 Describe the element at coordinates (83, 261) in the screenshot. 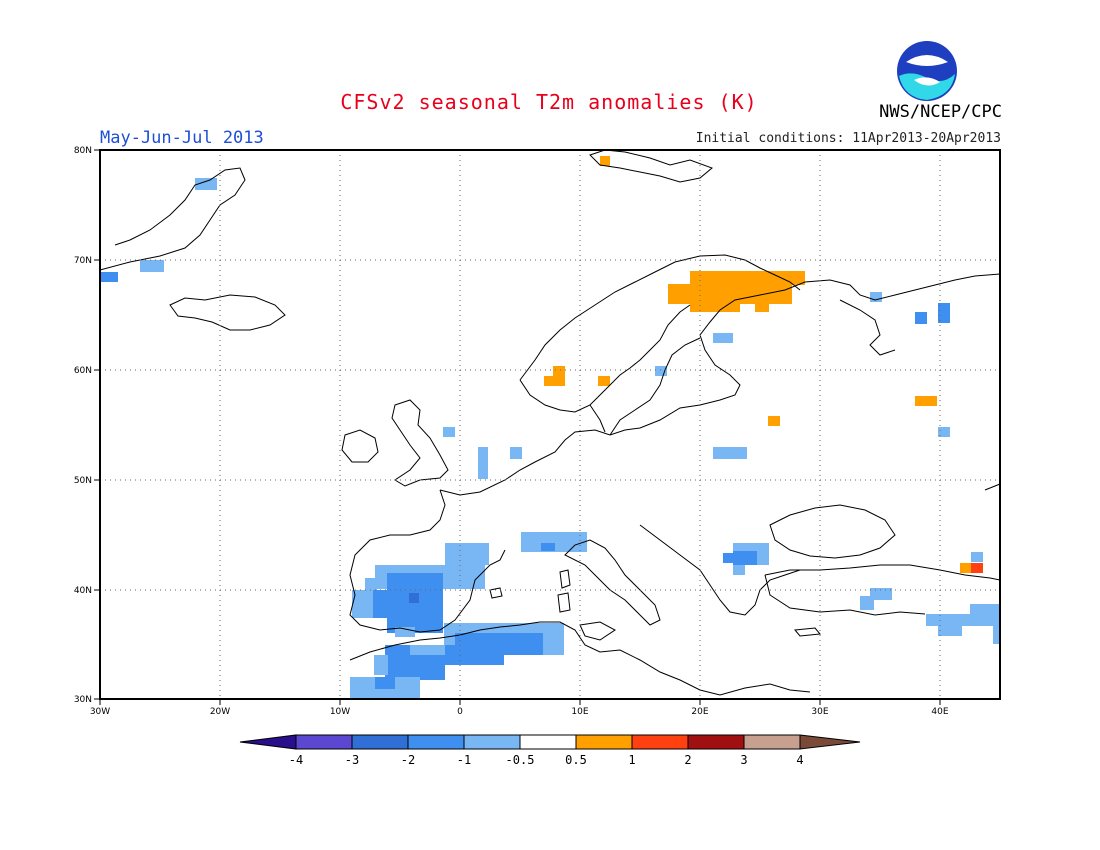

I see `lat-label-70n: 70N` at that location.